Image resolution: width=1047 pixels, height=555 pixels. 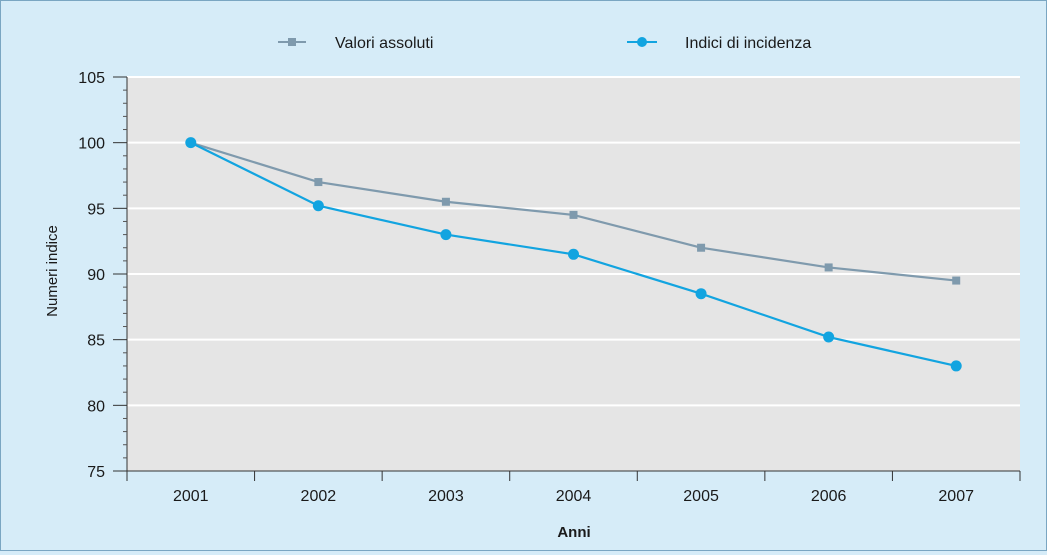 I want to click on legend-marker-circle, so click(x=642, y=42).